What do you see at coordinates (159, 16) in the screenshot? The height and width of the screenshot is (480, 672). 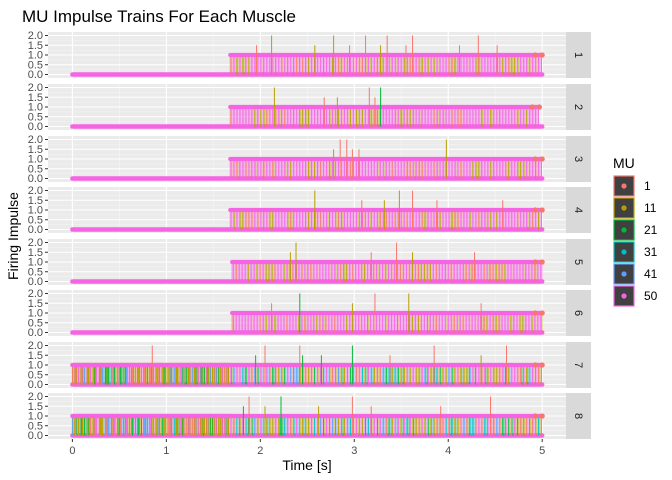 I see `chart-title: MU Impulse Trains For Each Muscle` at bounding box center [159, 16].